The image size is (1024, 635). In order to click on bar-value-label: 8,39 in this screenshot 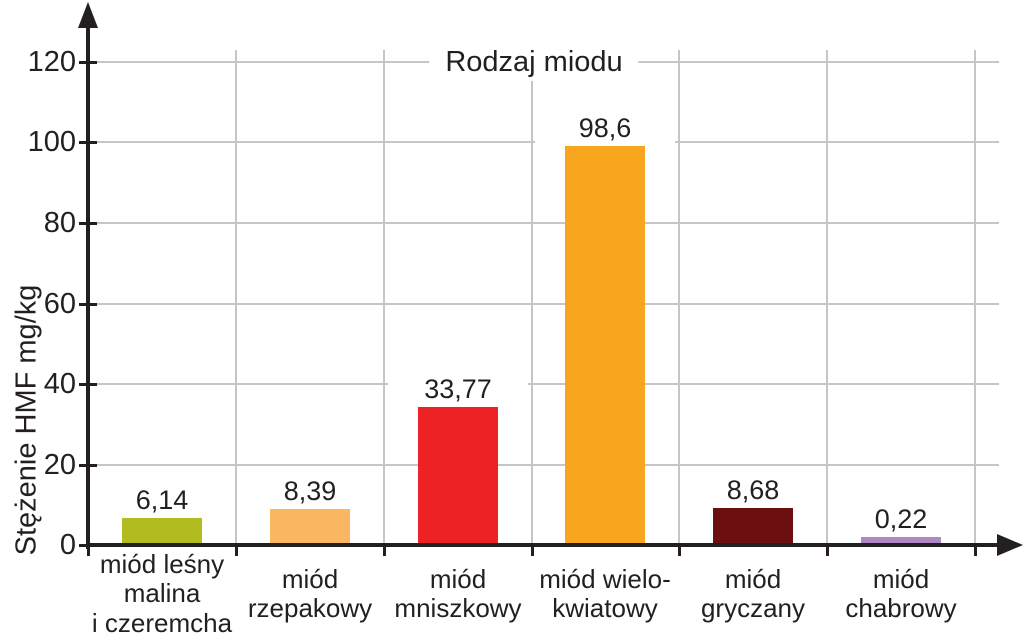, I will do `click(310, 491)`.